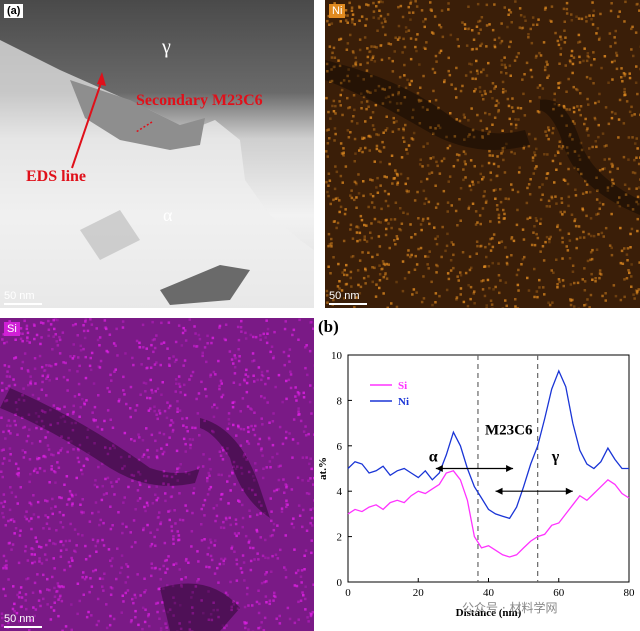 This screenshot has height=631, width=640. Describe the element at coordinates (328, 326) in the screenshot. I see `panel-b-label: (b)` at that location.